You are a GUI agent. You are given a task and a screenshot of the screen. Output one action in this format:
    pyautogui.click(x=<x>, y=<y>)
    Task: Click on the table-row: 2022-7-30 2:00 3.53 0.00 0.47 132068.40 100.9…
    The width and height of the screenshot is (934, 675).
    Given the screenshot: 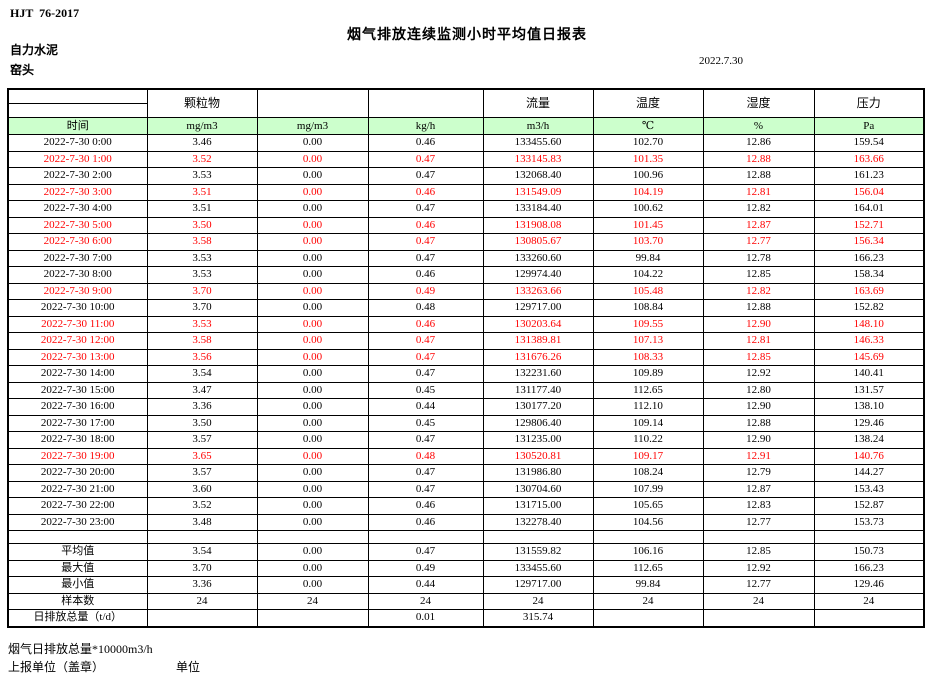 What is the action you would take?
    pyautogui.click(x=466, y=176)
    